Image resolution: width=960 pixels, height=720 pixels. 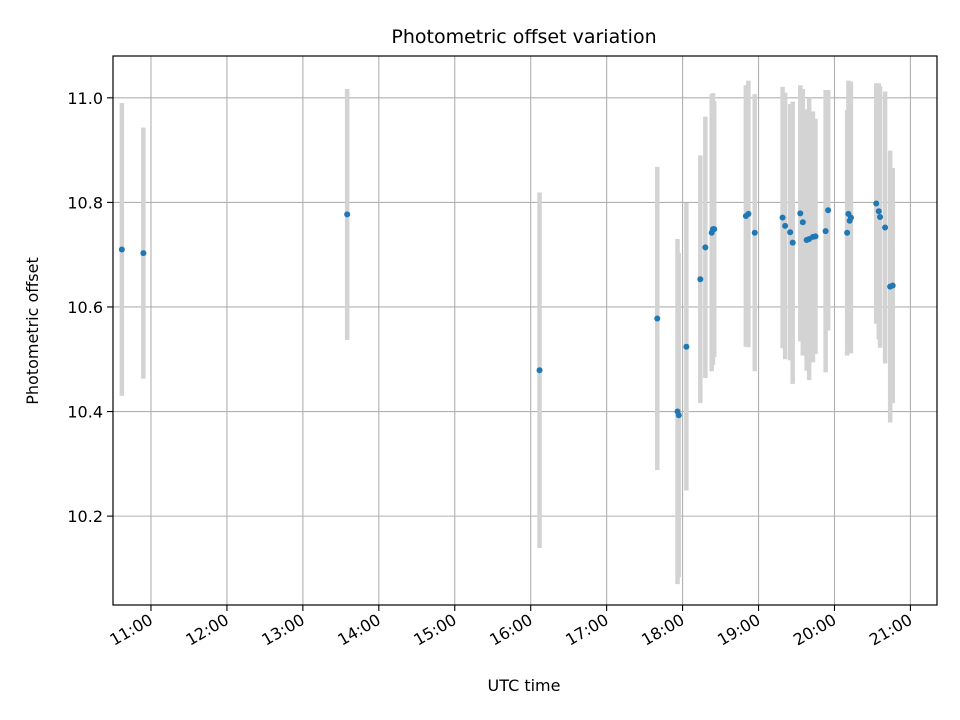 I want to click on y-tick-label: 11.0, so click(x=85, y=98).